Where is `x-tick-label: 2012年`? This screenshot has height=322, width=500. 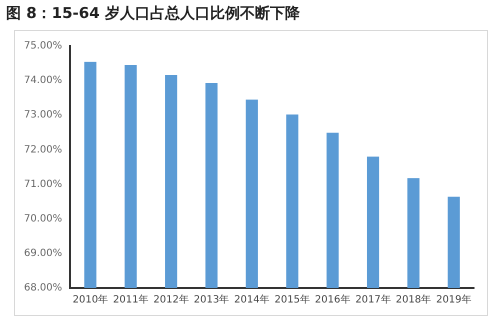 x-tick-label: 2012年 is located at coordinates (171, 300).